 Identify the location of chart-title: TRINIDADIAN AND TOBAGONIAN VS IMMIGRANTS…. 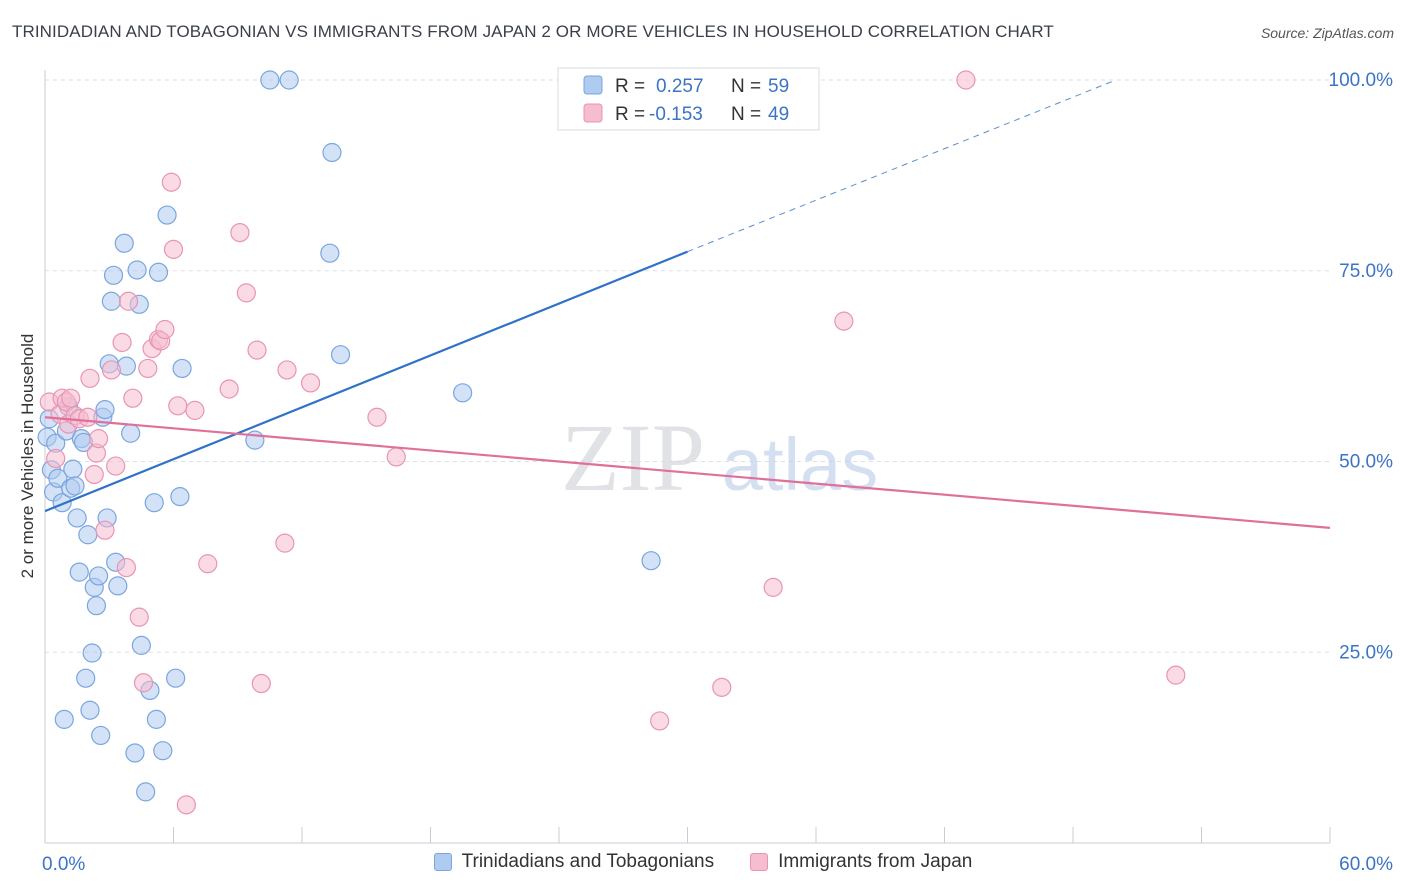
(533, 31).